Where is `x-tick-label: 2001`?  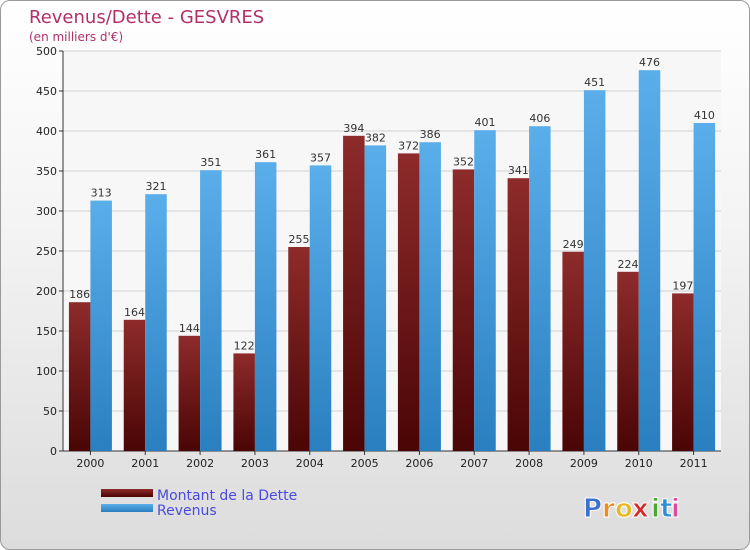
x-tick-label: 2001 is located at coordinates (145, 463).